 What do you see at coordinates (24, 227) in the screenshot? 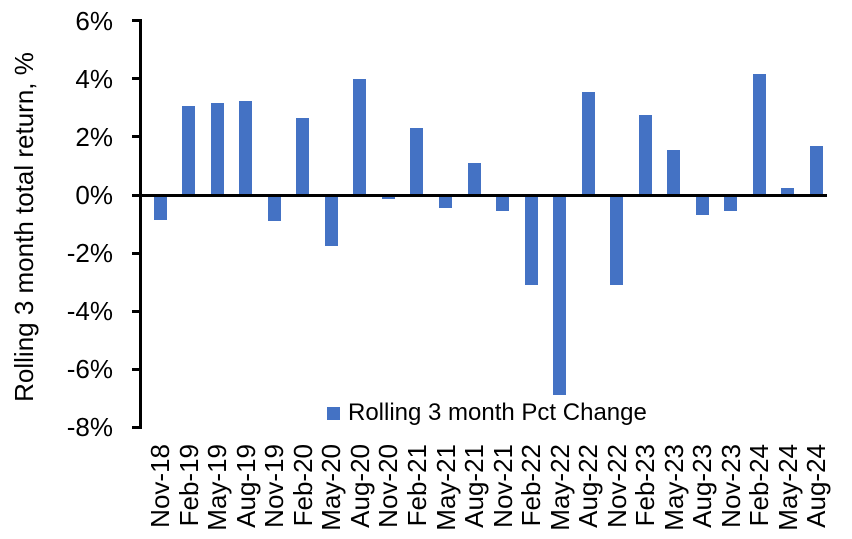
I see `y-axis-title: Rolling 3 month total return, %` at bounding box center [24, 227].